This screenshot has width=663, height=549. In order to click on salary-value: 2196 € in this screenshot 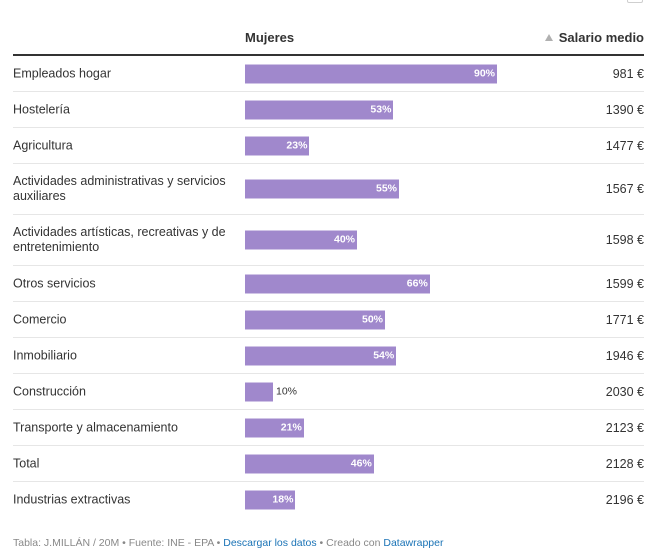, I will do `click(624, 500)`.